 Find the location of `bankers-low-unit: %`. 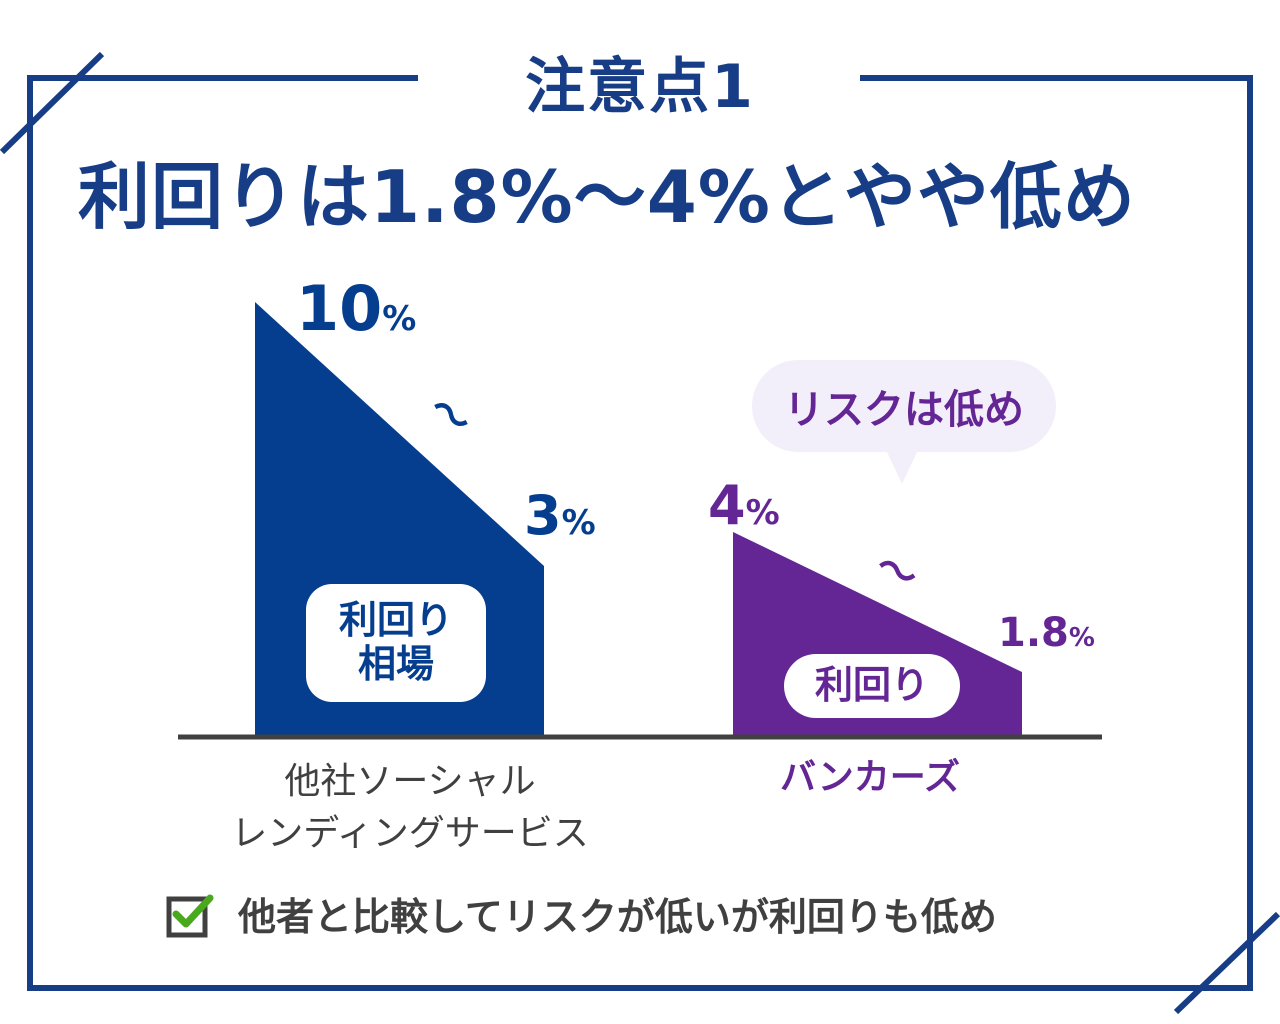

bankers-low-unit: % is located at coordinates (1081, 638).